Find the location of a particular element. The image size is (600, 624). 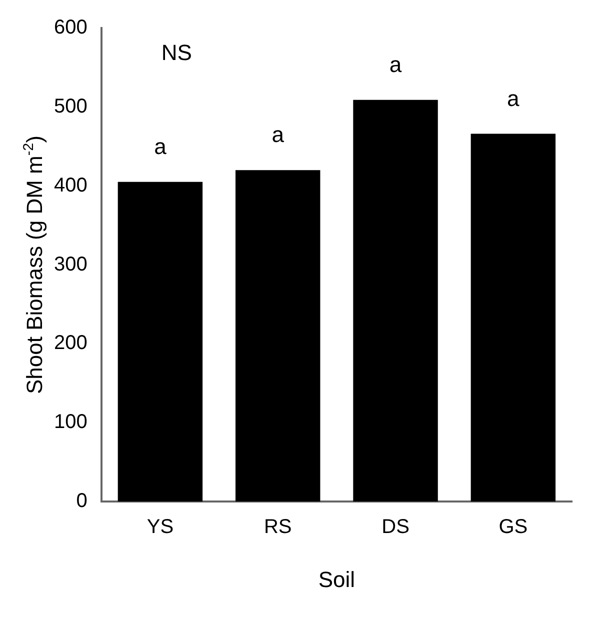

x-tick-label: RS is located at coordinates (278, 527).